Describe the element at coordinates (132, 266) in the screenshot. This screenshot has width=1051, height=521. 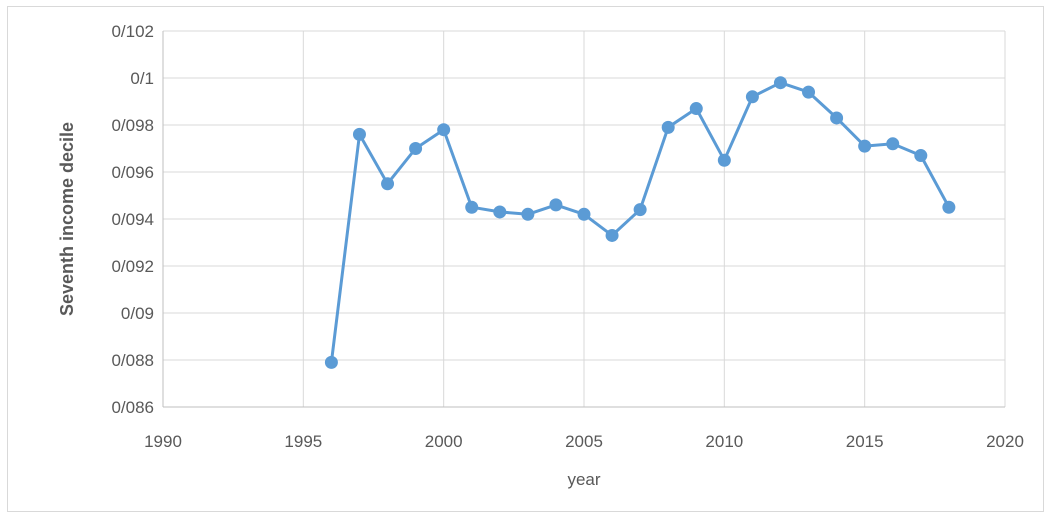
I see `y-tick-label: 0/092` at that location.